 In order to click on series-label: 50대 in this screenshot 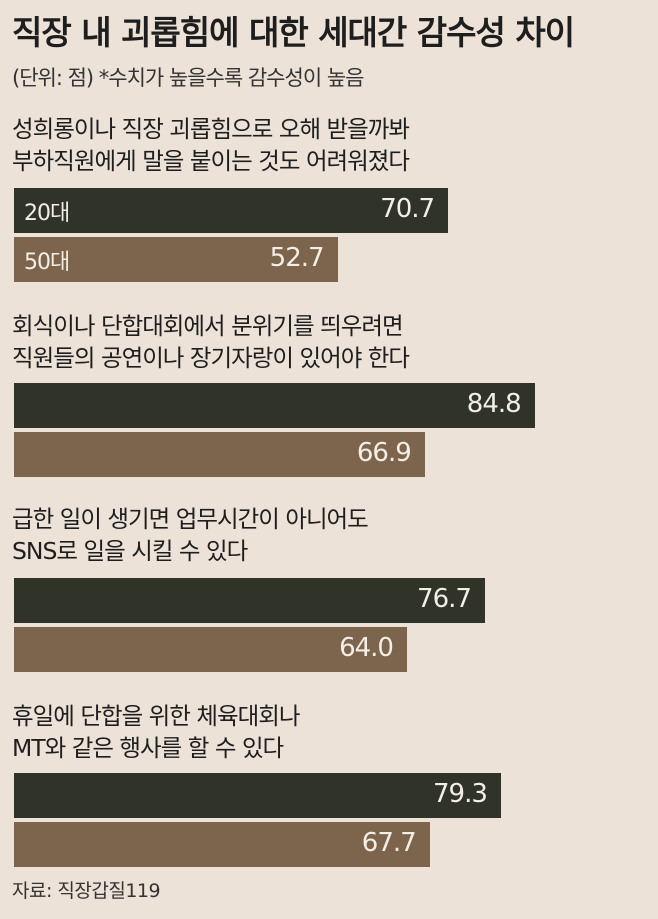, I will do `click(47, 262)`.